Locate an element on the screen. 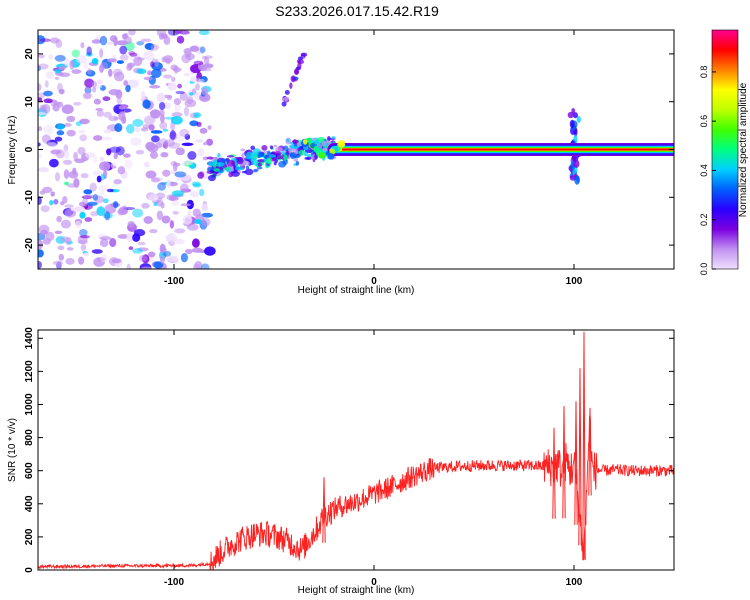 The width and height of the screenshot is (750, 600). x-tick-label: 100 is located at coordinates (574, 582).